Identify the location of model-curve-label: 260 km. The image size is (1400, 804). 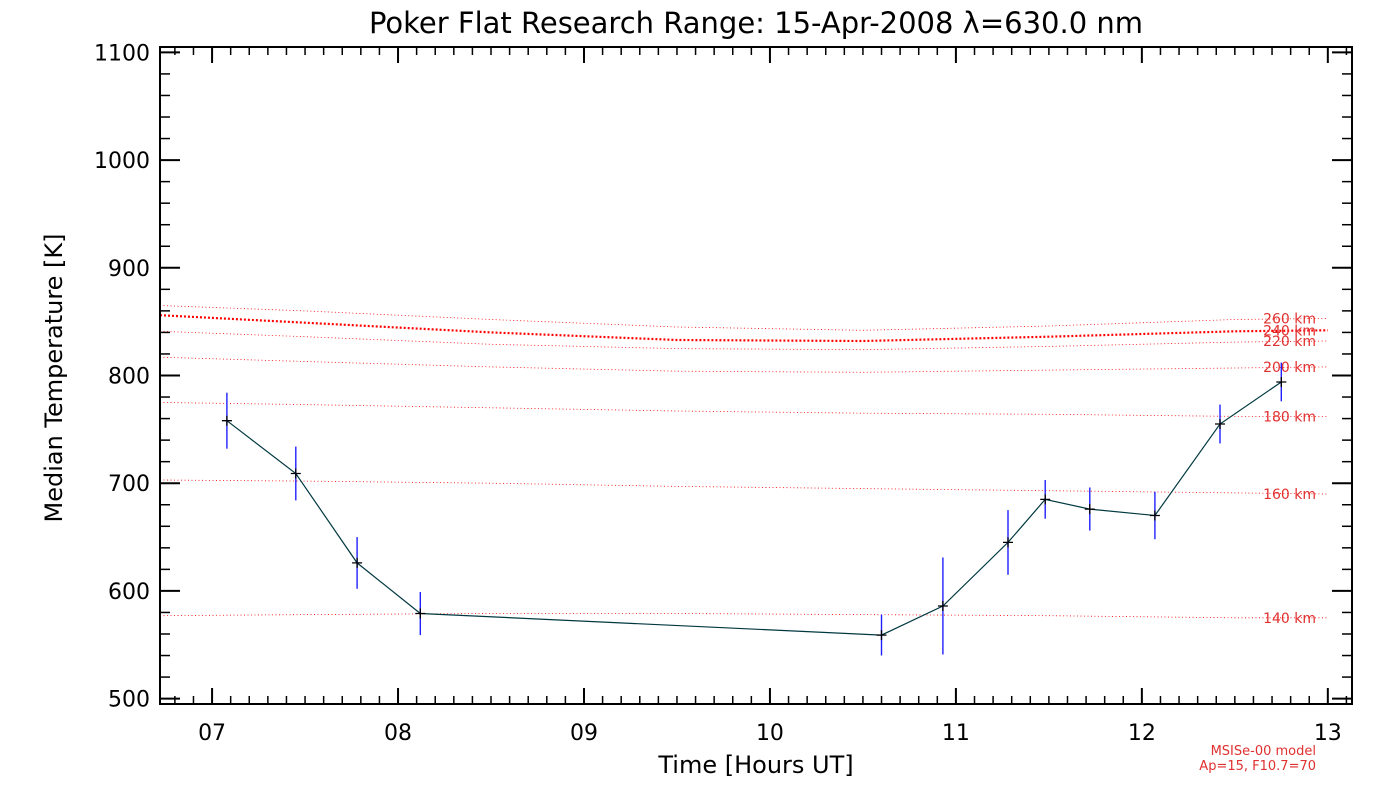
(1289, 319).